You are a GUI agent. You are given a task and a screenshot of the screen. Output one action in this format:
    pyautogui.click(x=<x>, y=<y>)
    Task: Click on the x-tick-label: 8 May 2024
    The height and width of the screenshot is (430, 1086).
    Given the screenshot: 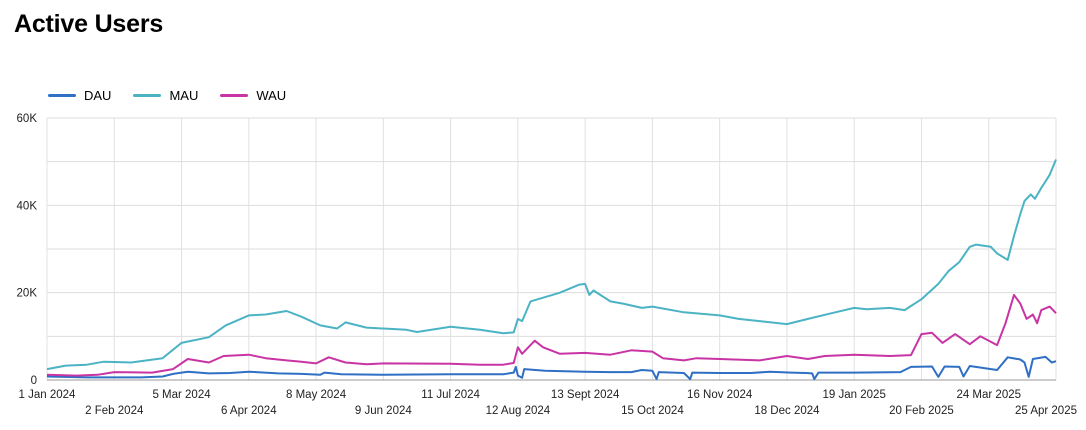 What is the action you would take?
    pyautogui.click(x=316, y=395)
    